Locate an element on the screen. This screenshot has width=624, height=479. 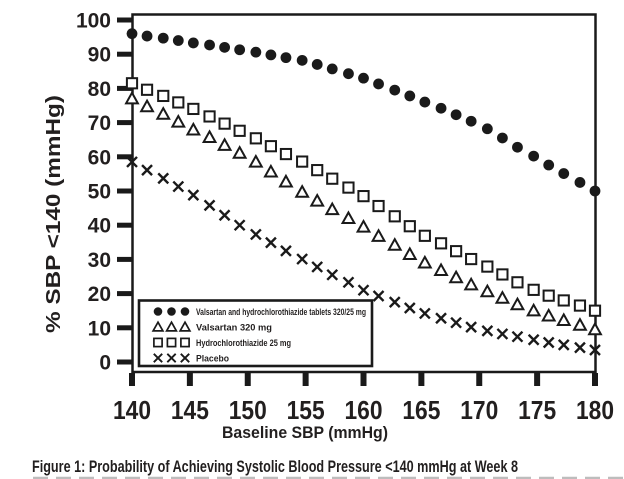
x-tick-label: 165 is located at coordinates (421, 410).